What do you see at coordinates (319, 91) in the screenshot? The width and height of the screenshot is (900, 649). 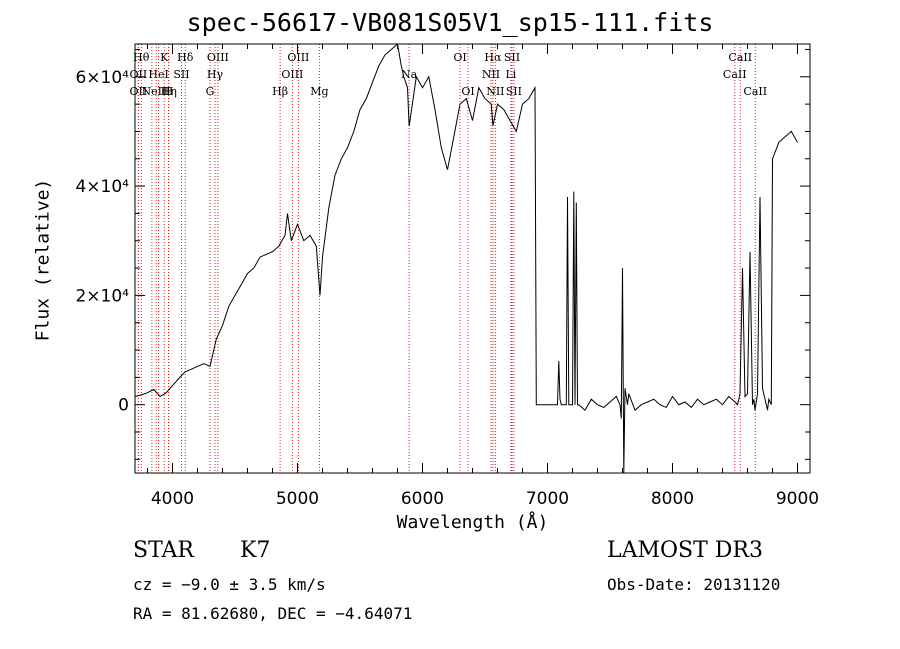 I see `line-marker-label: Mg` at bounding box center [319, 91].